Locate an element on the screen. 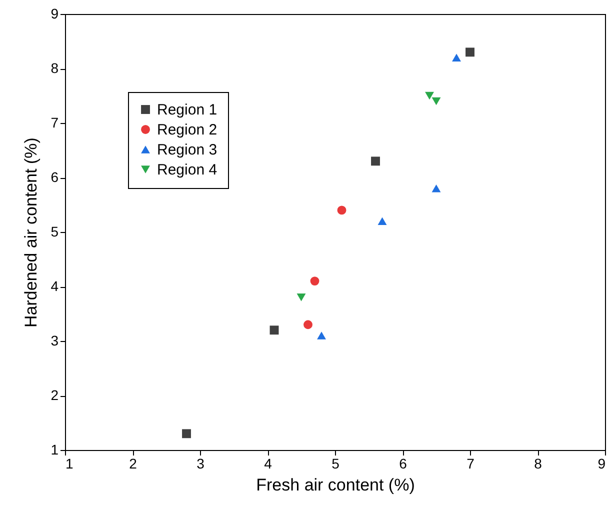 The height and width of the screenshot is (516, 608). y-tick-label: 8 is located at coordinates (54, 68).